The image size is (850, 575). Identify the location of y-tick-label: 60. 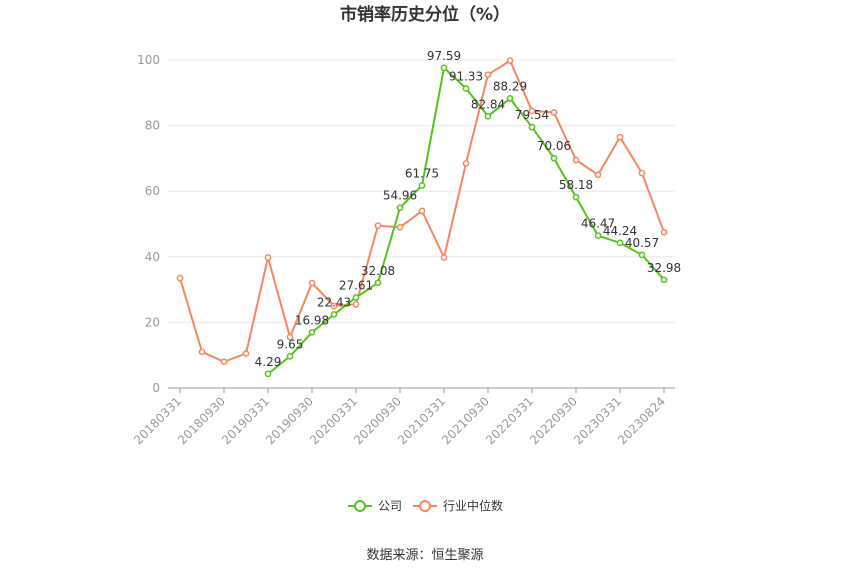
(152, 191).